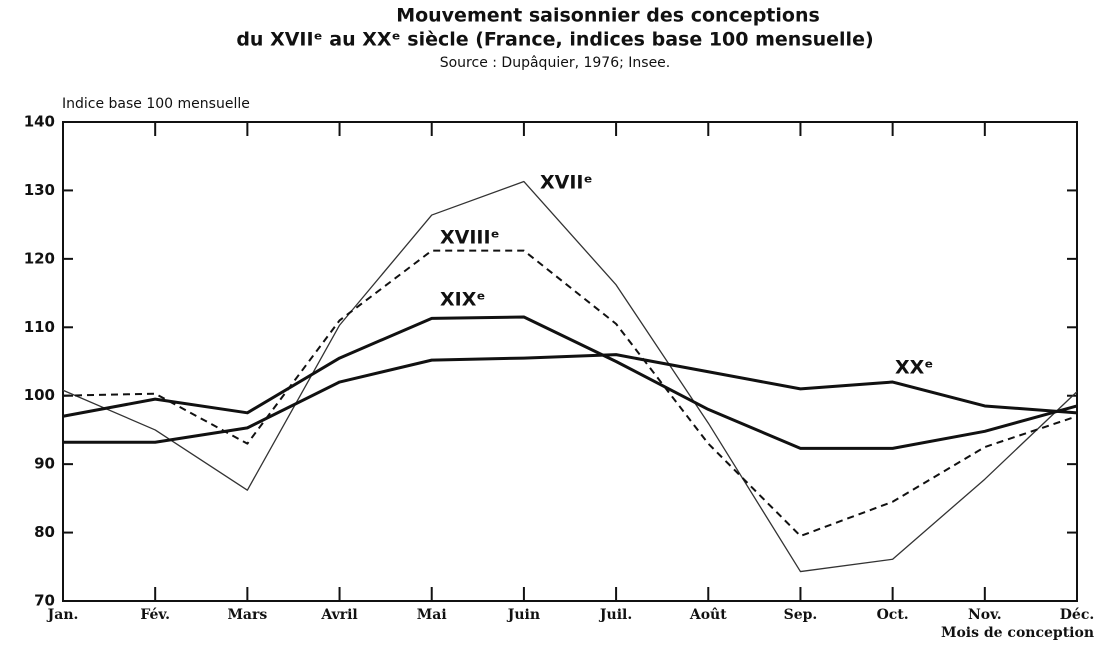 The height and width of the screenshot is (656, 1106). Describe the element at coordinates (155, 615) in the screenshot. I see `x-tick-label: Fév.` at that location.